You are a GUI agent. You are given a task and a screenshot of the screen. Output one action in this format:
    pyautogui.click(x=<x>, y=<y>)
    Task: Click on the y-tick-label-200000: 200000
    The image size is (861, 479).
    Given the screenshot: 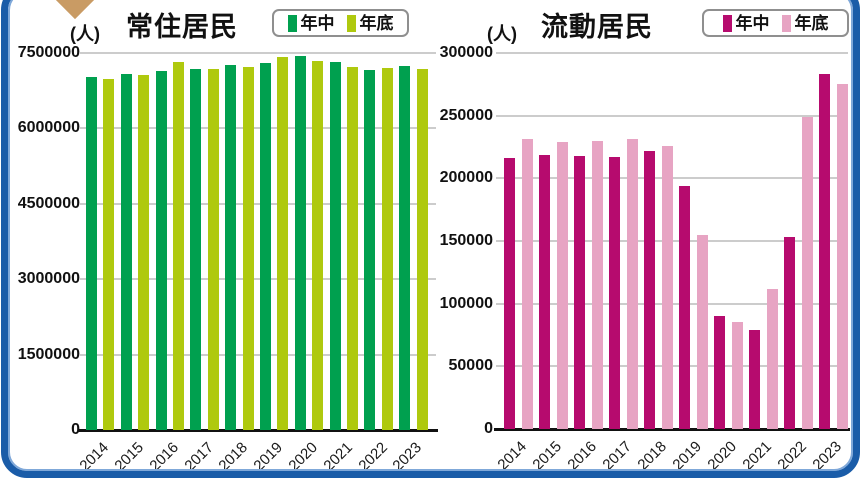 What is the action you would take?
    pyautogui.click(x=466, y=178)
    